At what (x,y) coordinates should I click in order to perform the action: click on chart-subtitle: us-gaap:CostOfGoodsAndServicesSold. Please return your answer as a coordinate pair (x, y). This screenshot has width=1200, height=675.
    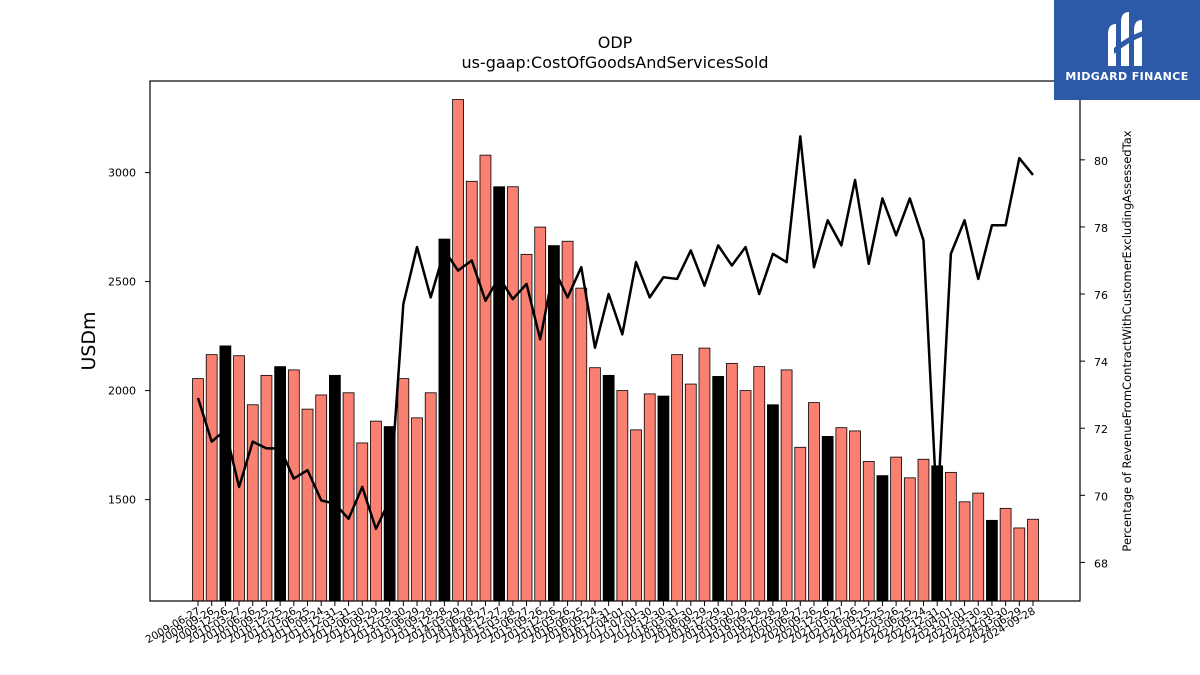
    Looking at the image, I should click on (614, 62).